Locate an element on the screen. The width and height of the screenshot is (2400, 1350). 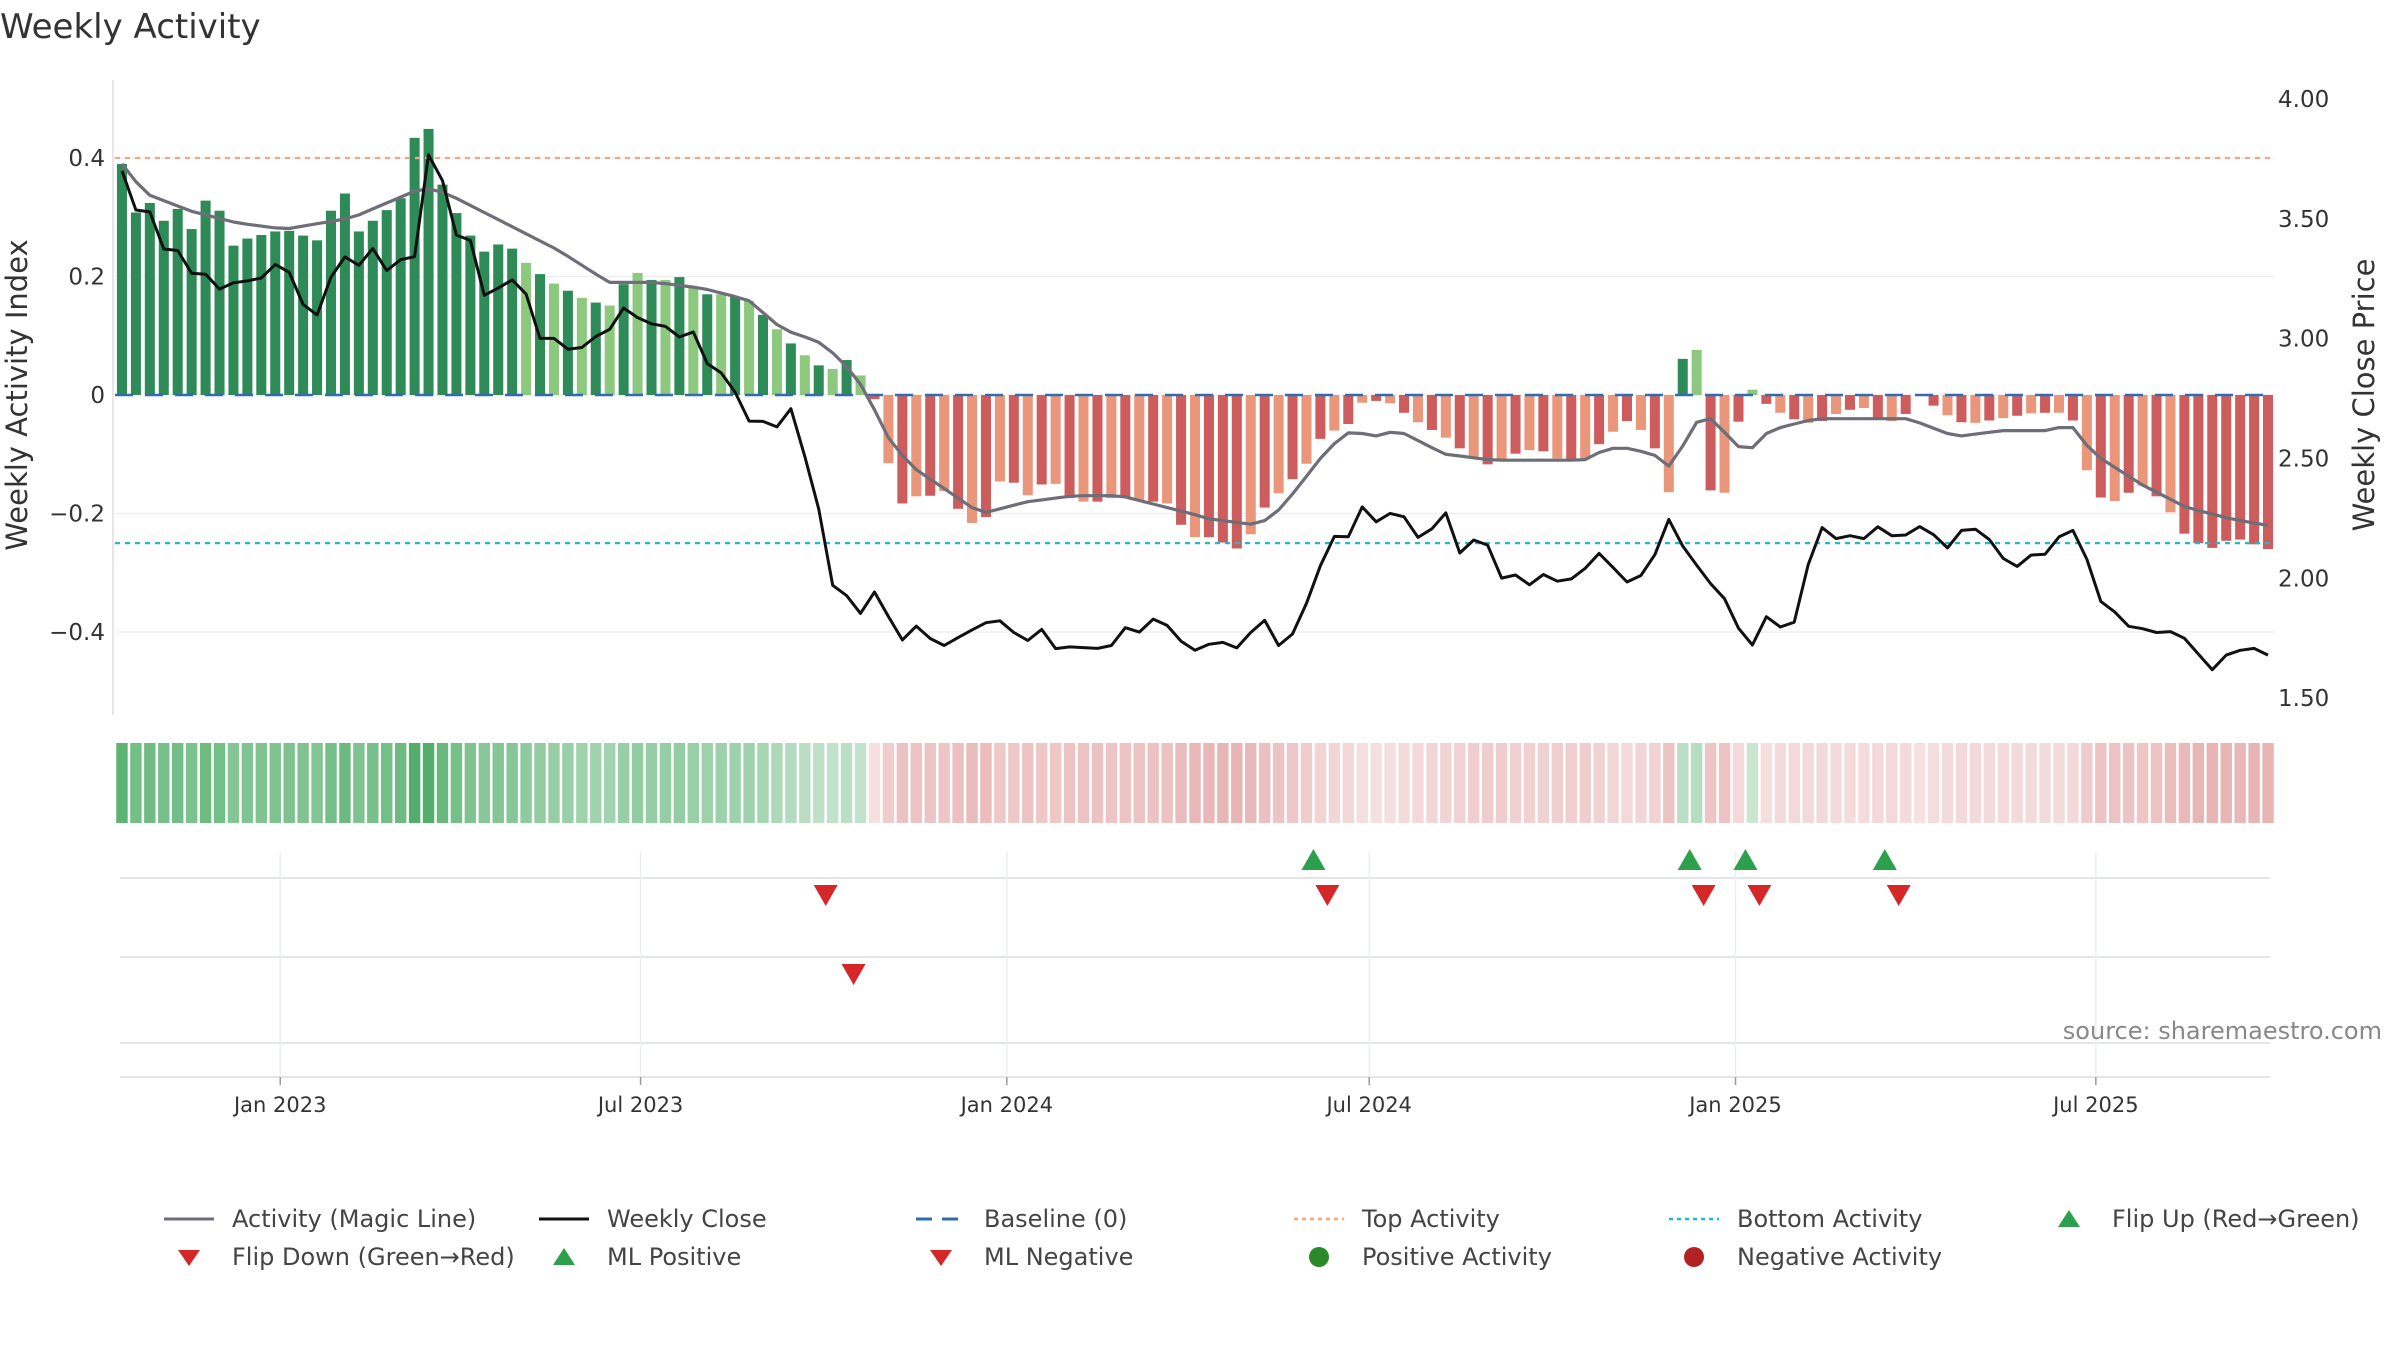
legend-item: Top Activity is located at coordinates (1395, 1219).